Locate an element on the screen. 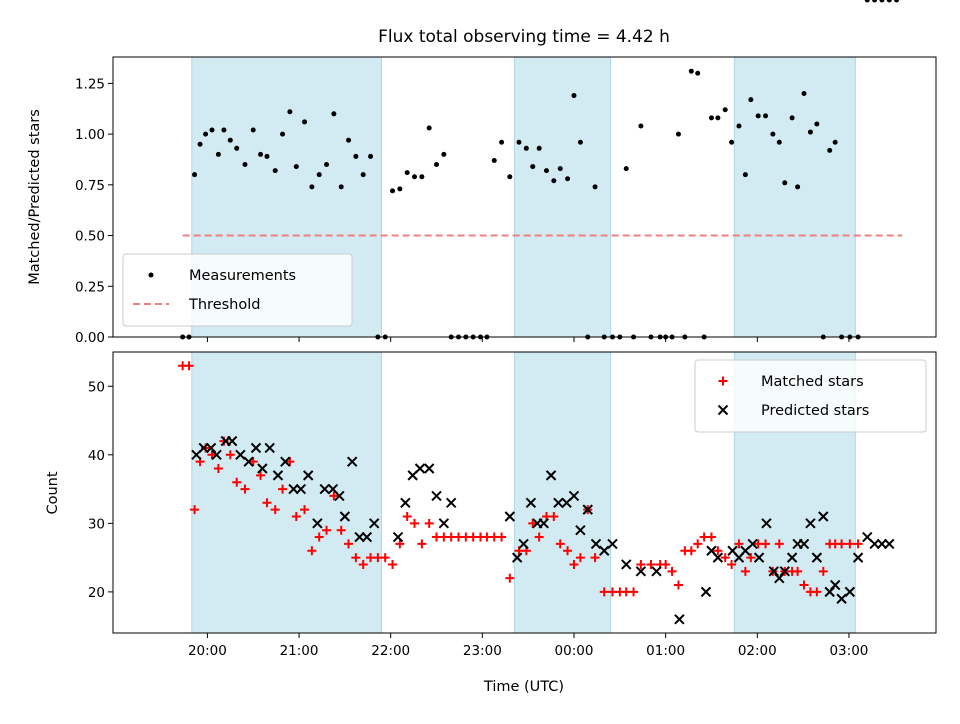 This screenshot has height=724, width=960. x-tick-label: 23:00 is located at coordinates (482, 651).